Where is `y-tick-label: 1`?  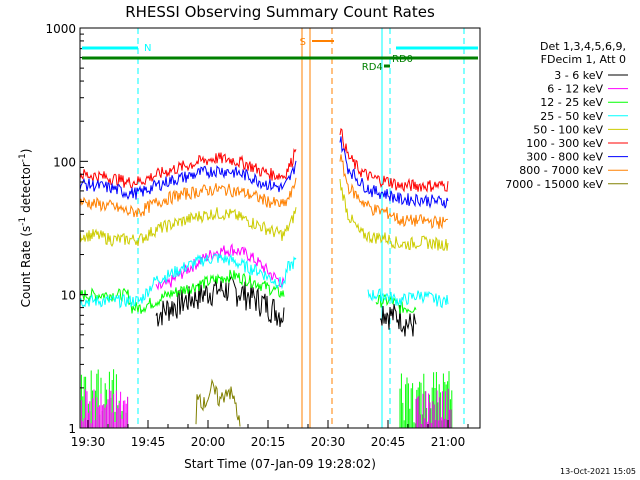
y-tick-label: 1 is located at coordinates (72, 429).